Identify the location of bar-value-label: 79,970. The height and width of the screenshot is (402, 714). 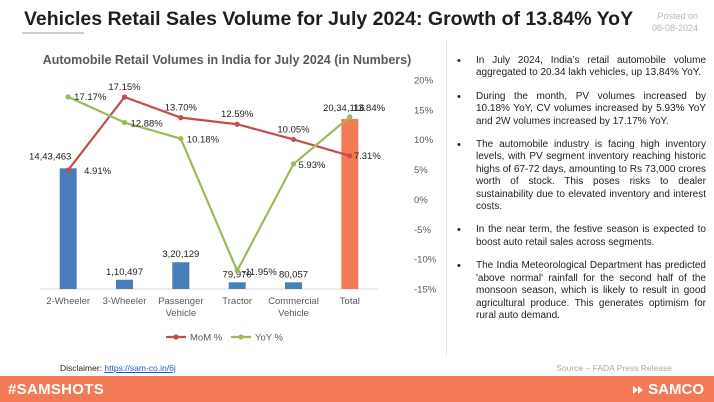
(237, 274).